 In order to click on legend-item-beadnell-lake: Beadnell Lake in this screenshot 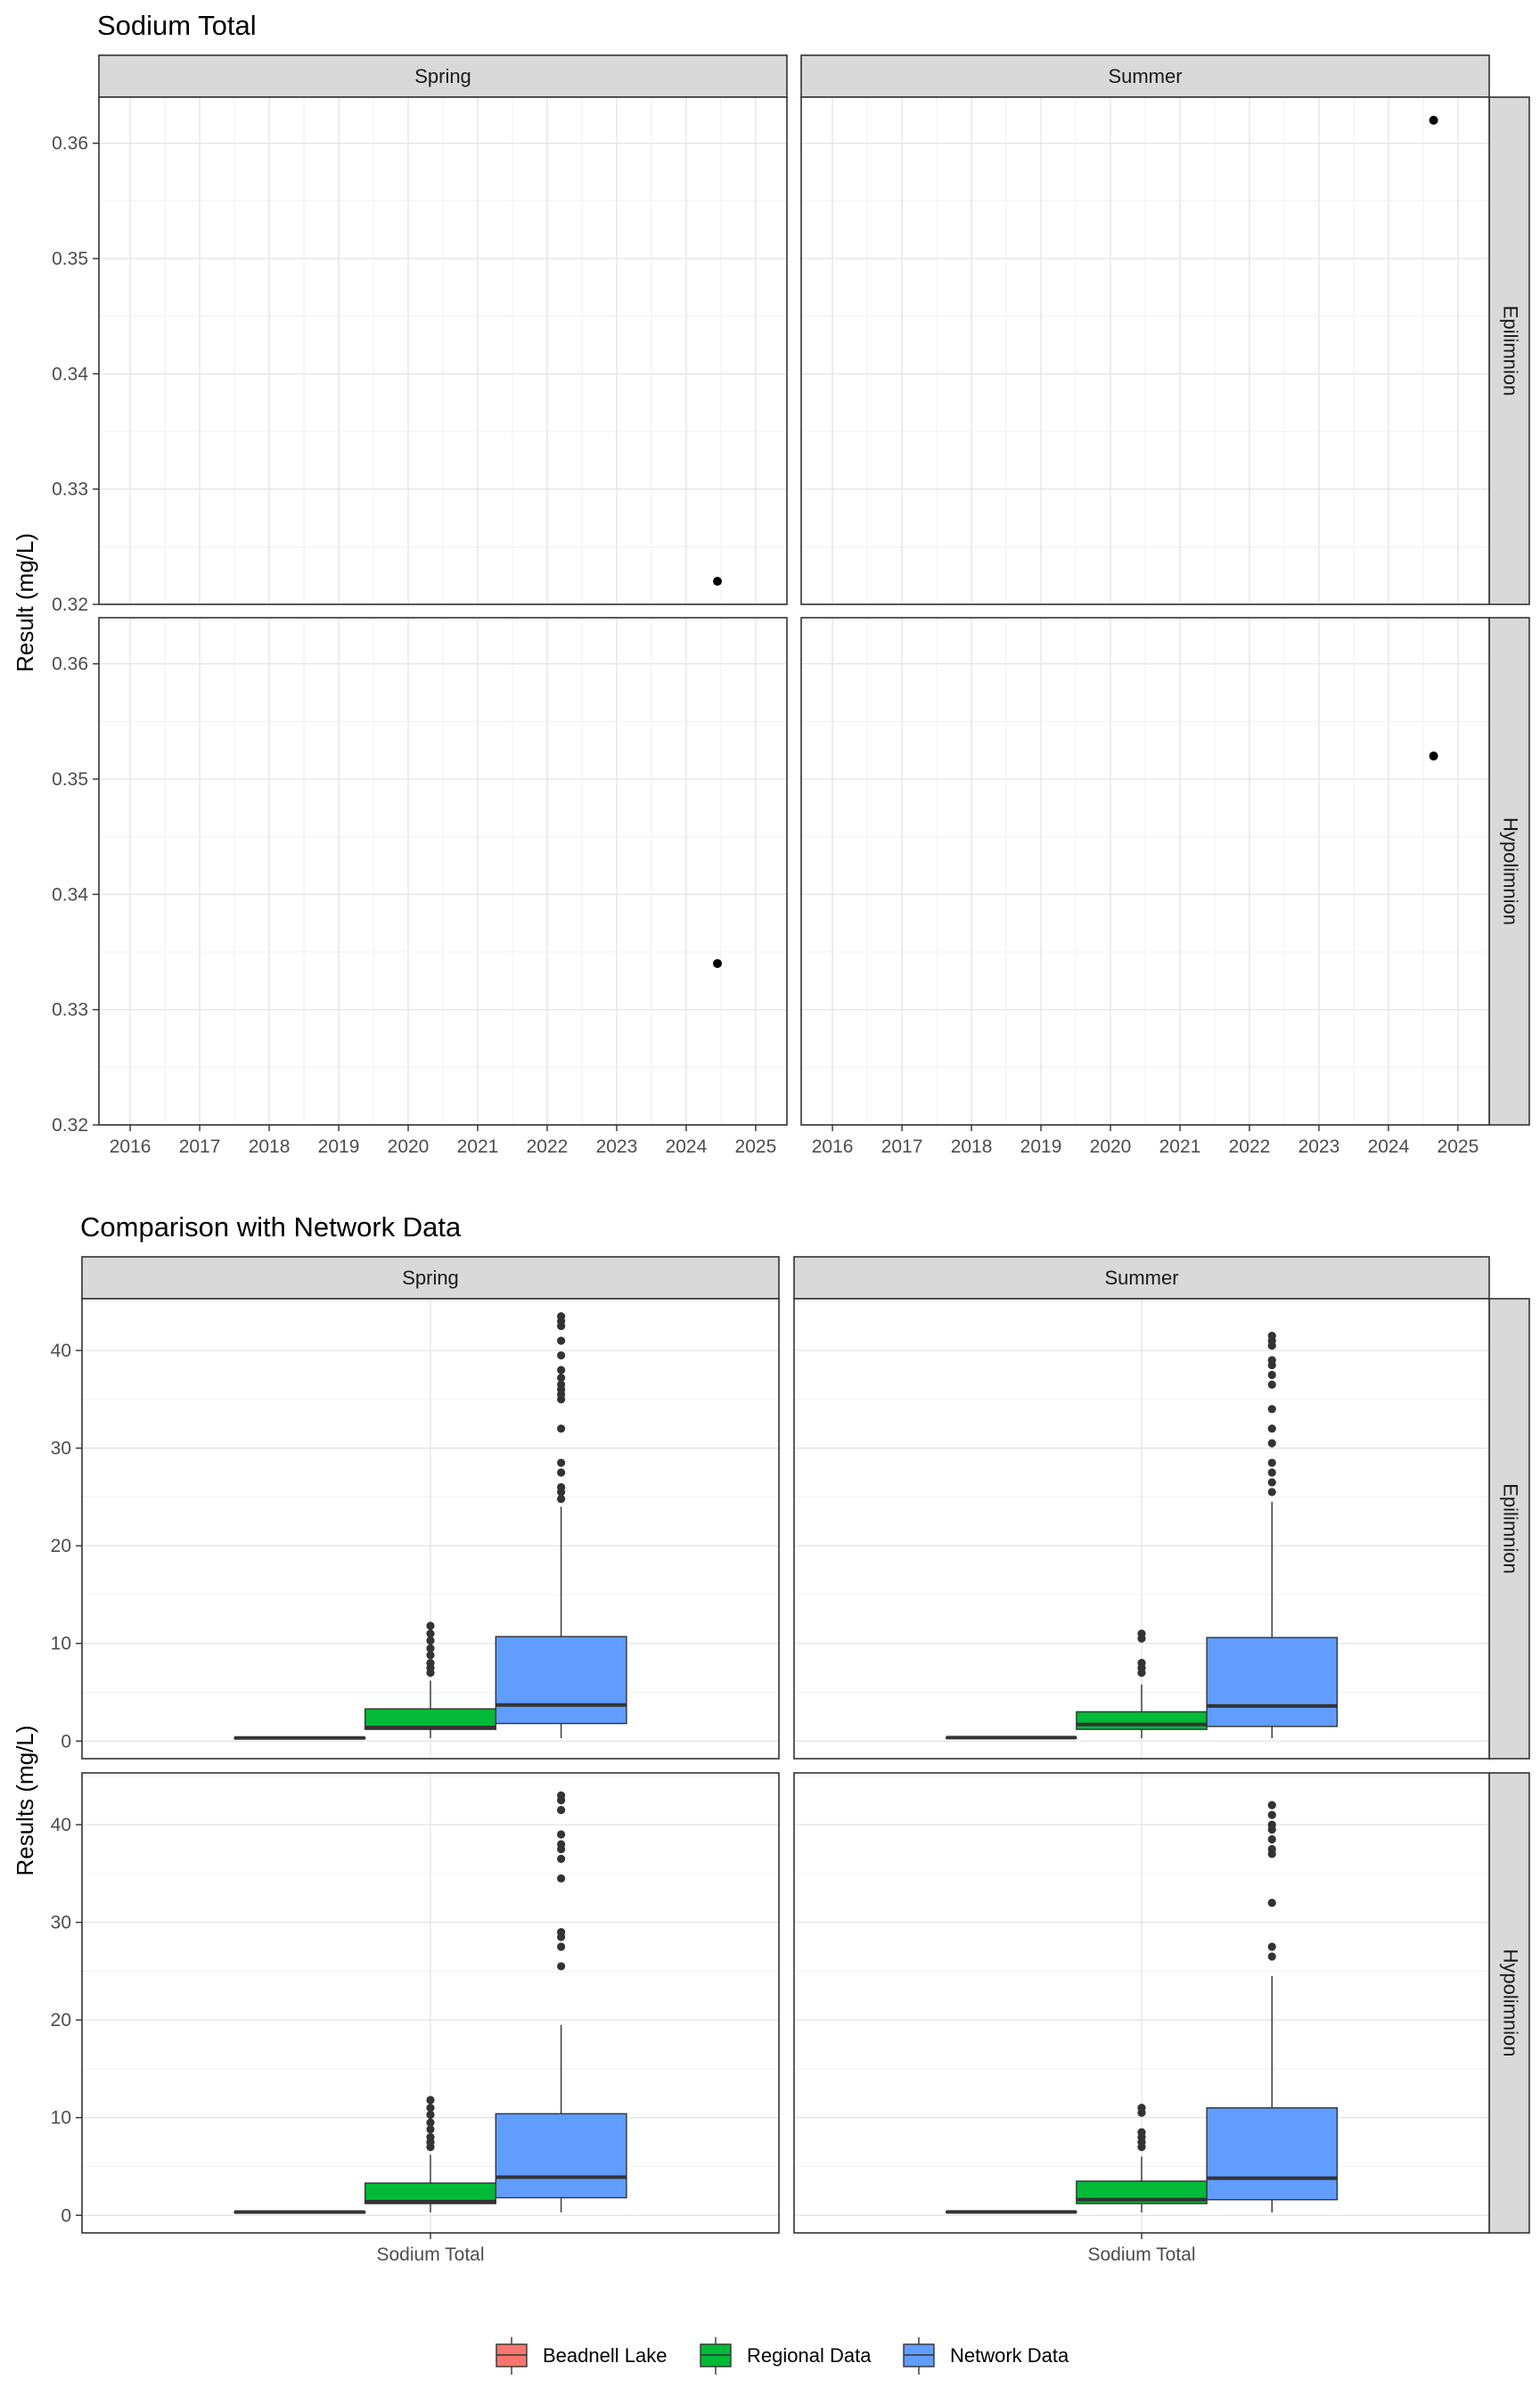, I will do `click(581, 2356)`.